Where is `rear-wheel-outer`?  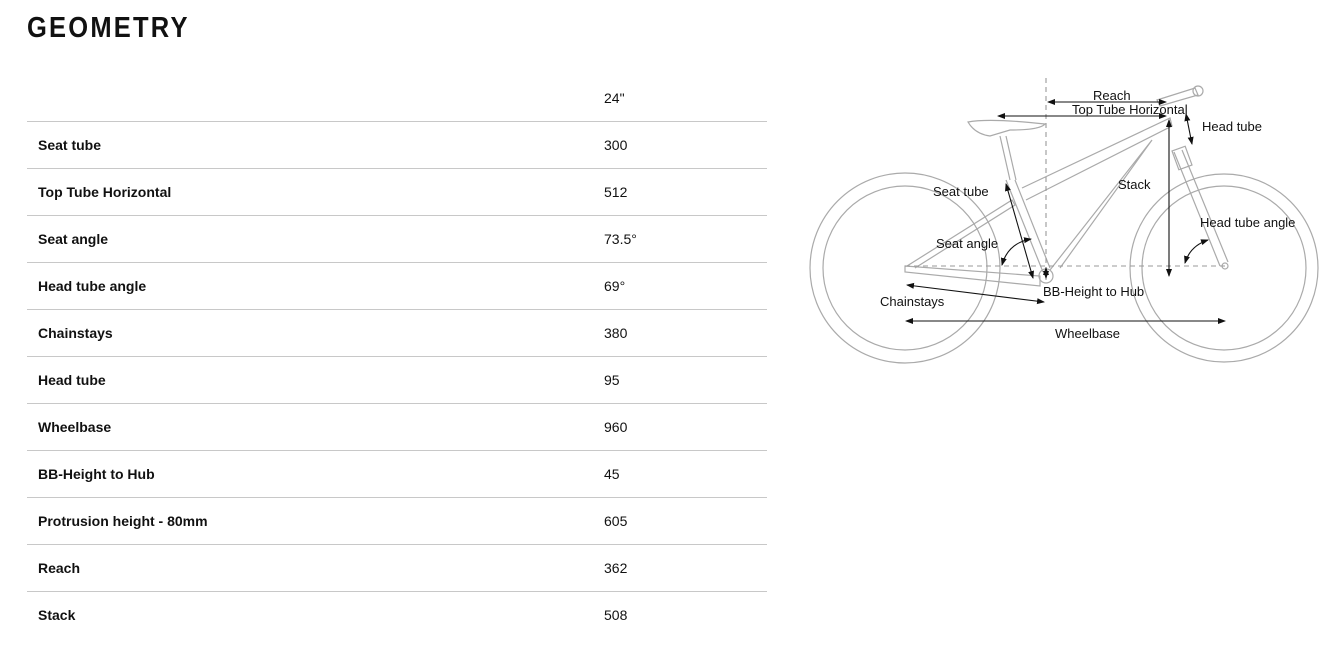 rear-wheel-outer is located at coordinates (905, 268).